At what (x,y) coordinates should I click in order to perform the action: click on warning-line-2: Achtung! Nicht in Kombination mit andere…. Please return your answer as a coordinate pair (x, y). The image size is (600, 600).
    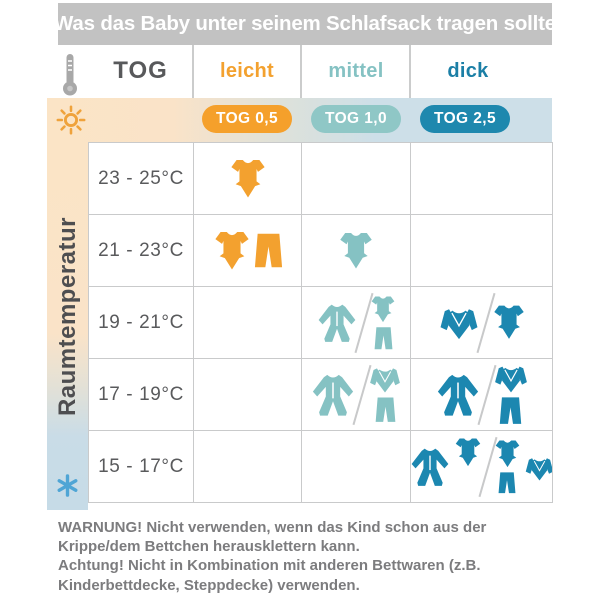
    Looking at the image, I should click on (269, 575).